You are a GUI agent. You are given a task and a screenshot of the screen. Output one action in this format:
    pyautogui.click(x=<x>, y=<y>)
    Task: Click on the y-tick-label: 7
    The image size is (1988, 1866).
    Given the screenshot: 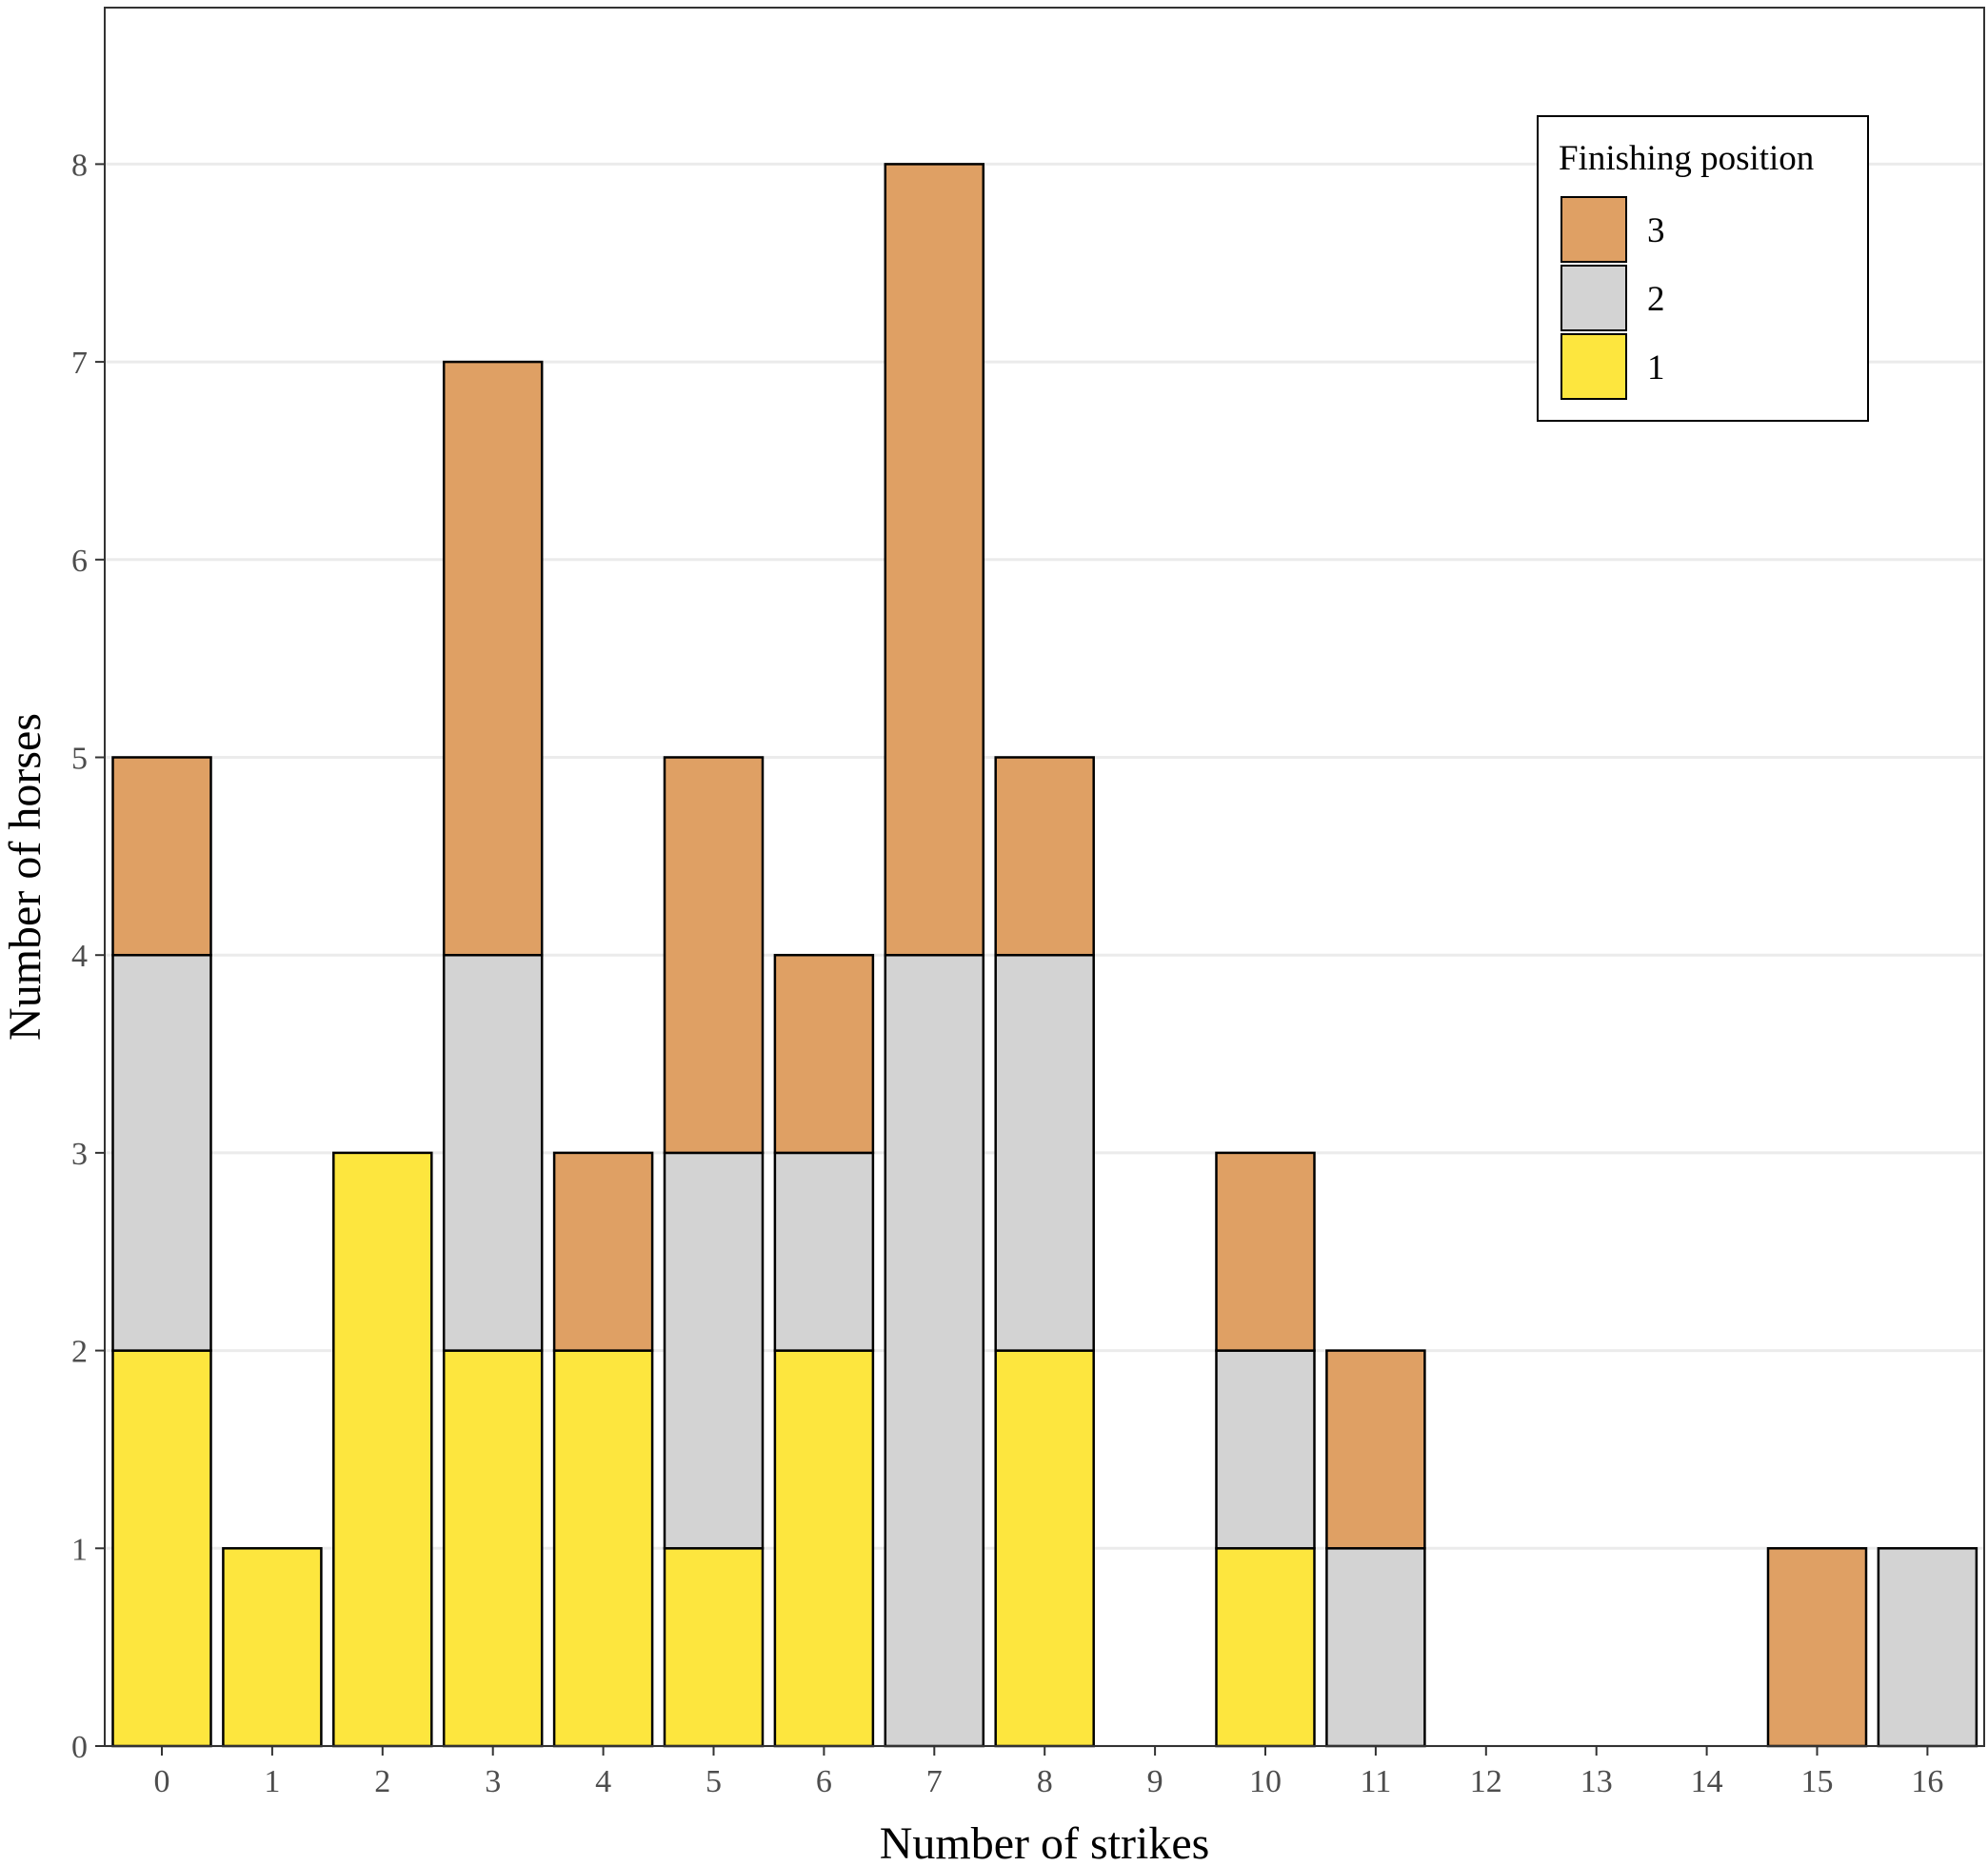 What is the action you would take?
    pyautogui.click(x=79, y=363)
    